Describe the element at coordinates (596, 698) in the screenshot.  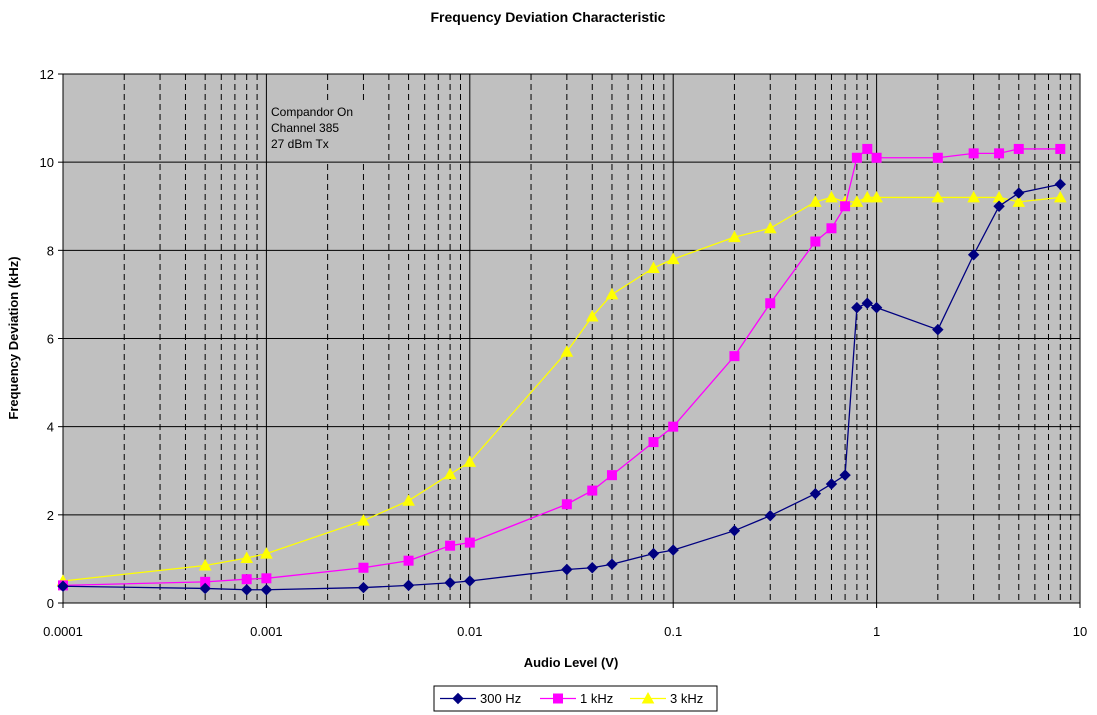
I see `legend-label-1-khz: 1 kHz` at that location.